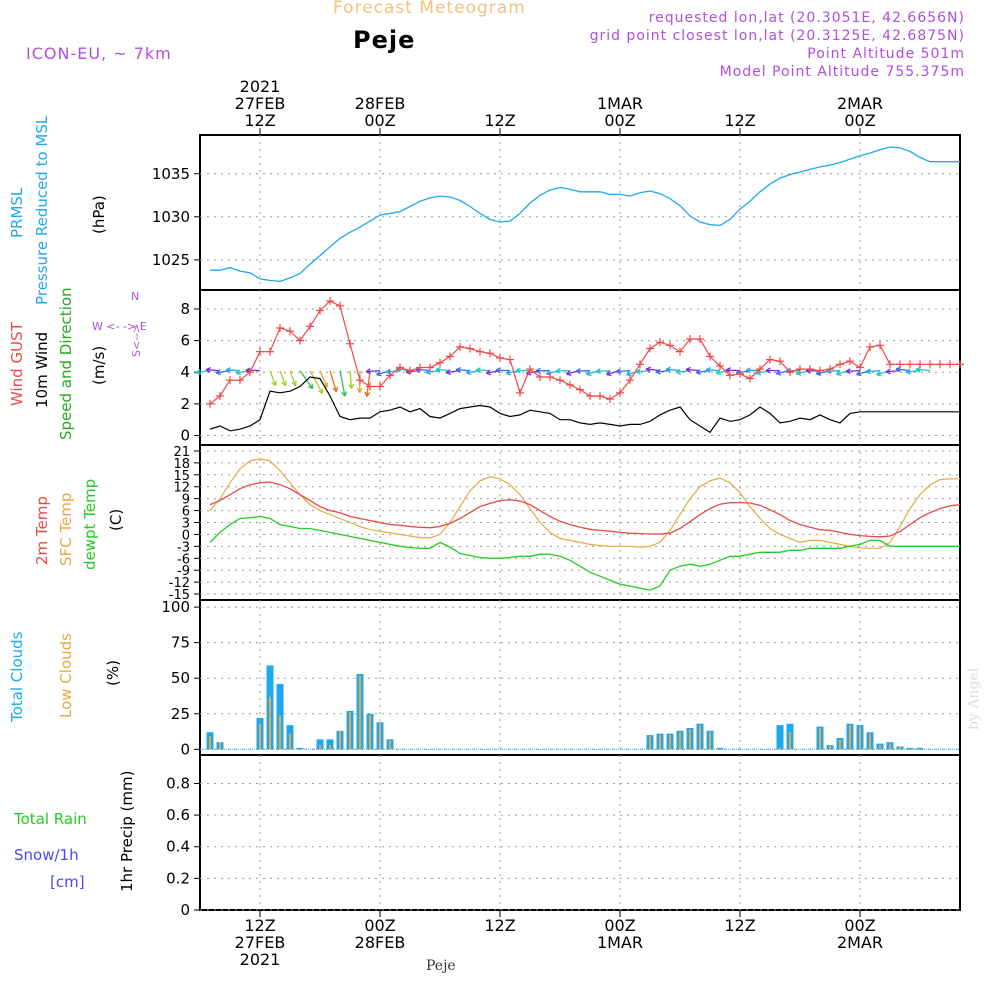 The height and width of the screenshot is (1000, 1000). Describe the element at coordinates (584, 352) in the screenshot. I see `gust-line` at that location.